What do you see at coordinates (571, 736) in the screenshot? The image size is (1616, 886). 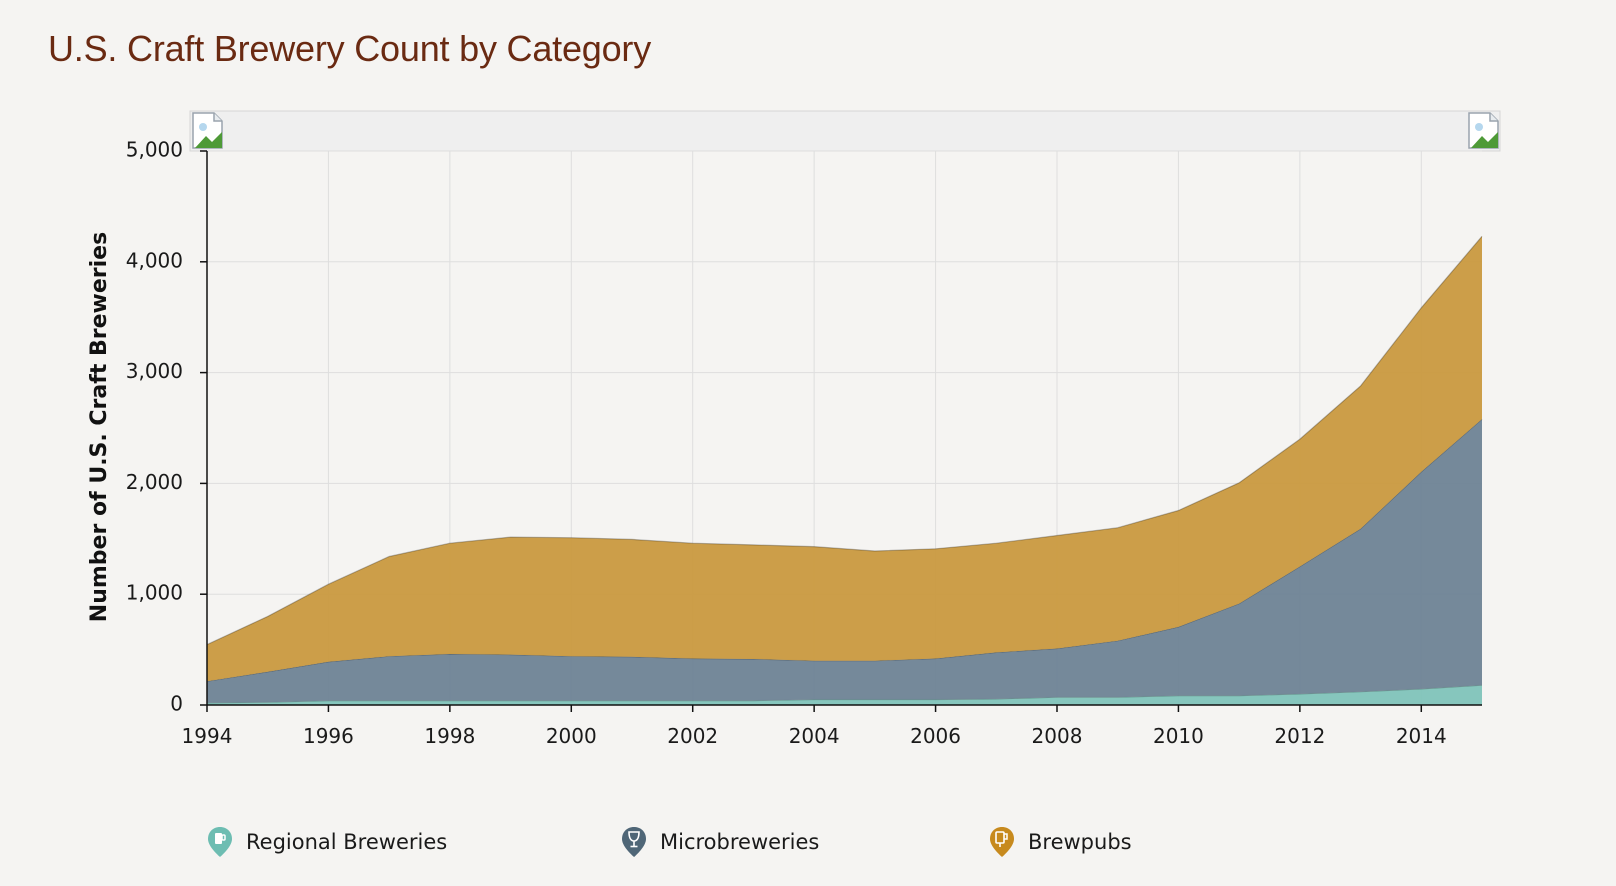 I see `x-tick-label: 2000` at bounding box center [571, 736].